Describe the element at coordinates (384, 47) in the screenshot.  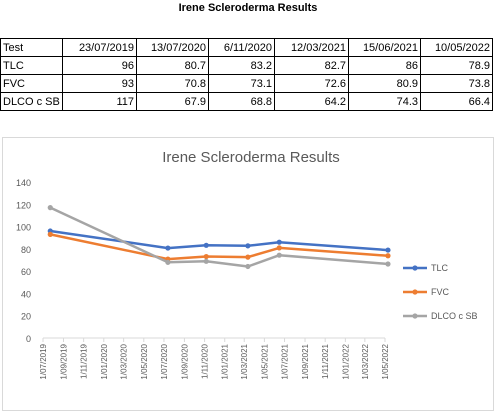
I see `header-cell: 15/06/2021` at that location.